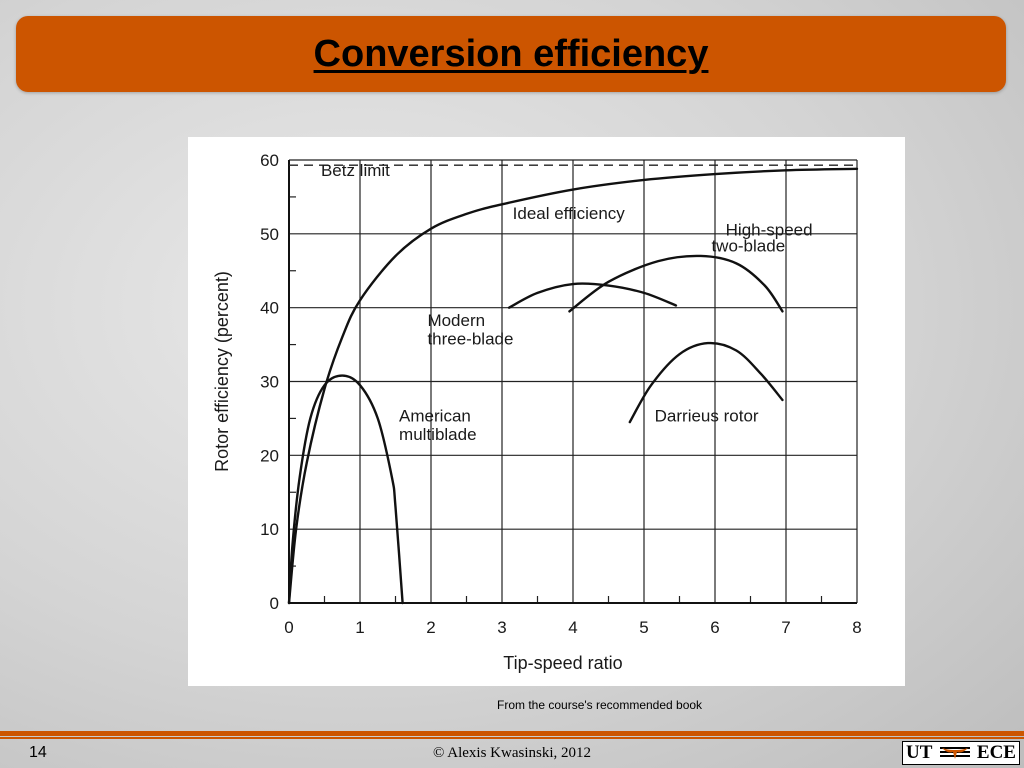 The height and width of the screenshot is (768, 1024). What do you see at coordinates (269, 529) in the screenshot?
I see `y-tick-label: 10` at bounding box center [269, 529].